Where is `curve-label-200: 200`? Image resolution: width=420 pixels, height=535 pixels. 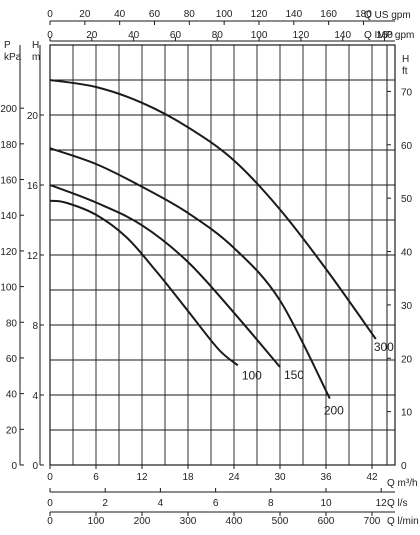 curve-label-200: 200 is located at coordinates (334, 411).